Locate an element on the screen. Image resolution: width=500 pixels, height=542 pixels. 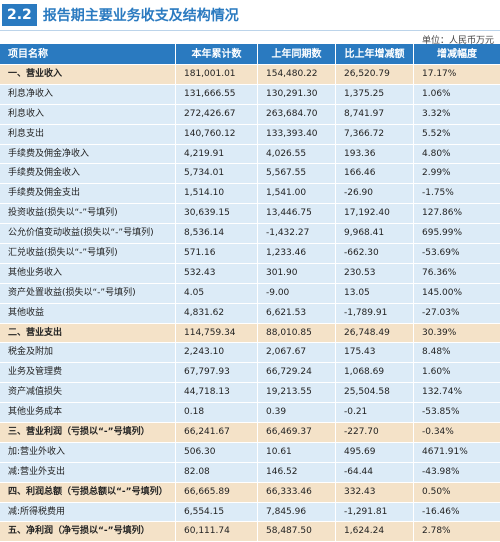
cell-value: 4,831.62 is located at coordinates (217, 313).